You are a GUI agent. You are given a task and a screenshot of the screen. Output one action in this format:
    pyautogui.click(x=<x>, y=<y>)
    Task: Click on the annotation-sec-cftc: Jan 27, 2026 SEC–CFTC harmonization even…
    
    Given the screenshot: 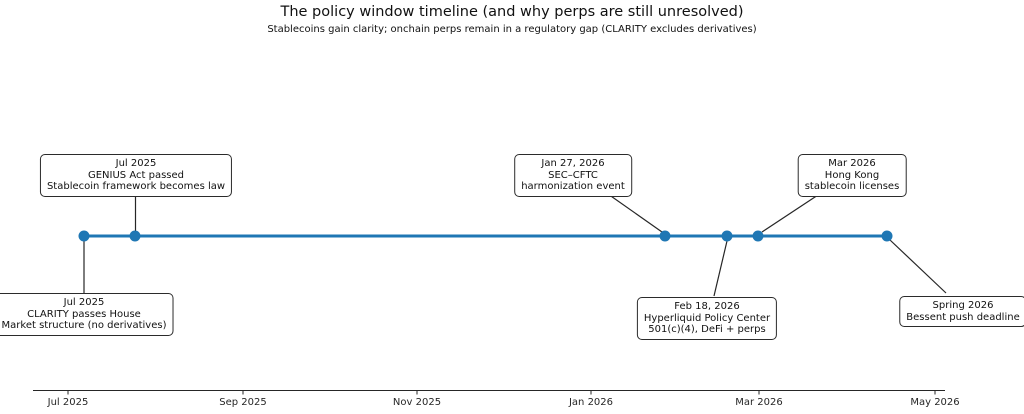 What is the action you would take?
    pyautogui.click(x=573, y=175)
    